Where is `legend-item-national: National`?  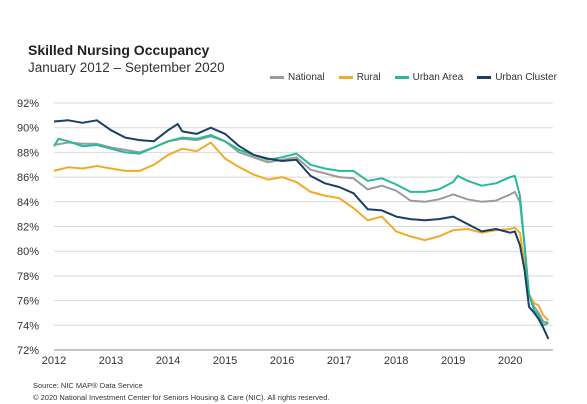 legend-item-national: National is located at coordinates (297, 77).